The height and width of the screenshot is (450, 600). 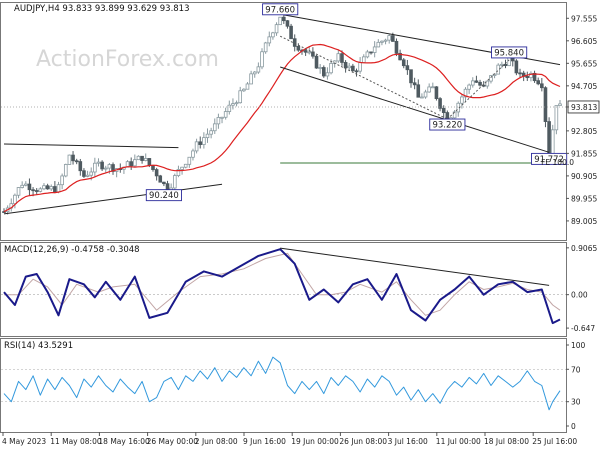 I want to click on time-tick-label: 3 Jul 16:00, so click(x=408, y=441).